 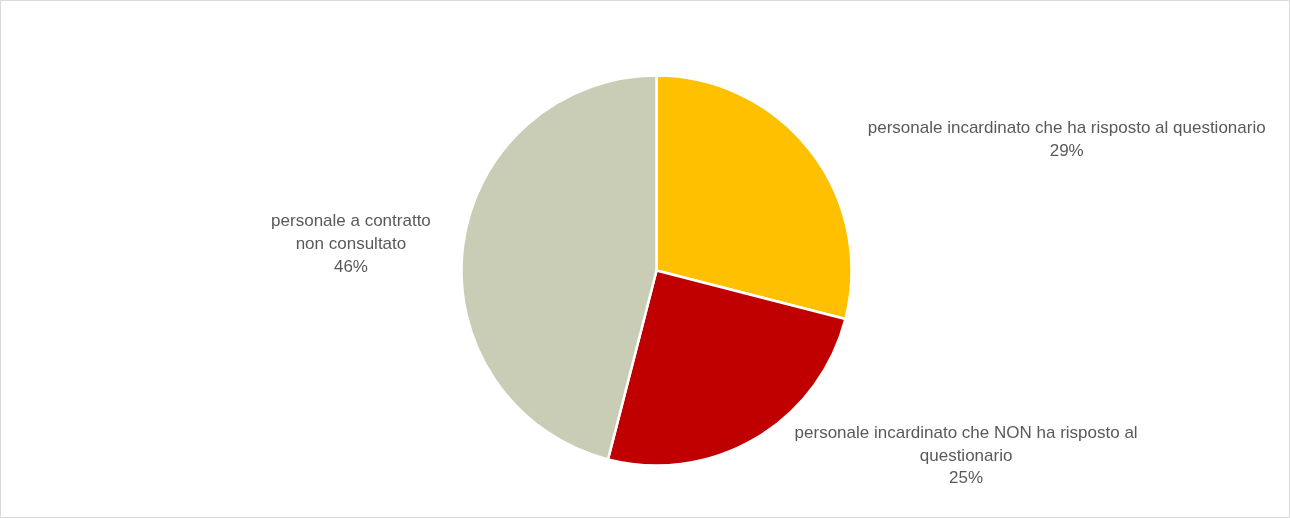 I want to click on slice-label: personale incardinato che NON ha risposto al questionario, so click(x=966, y=443).